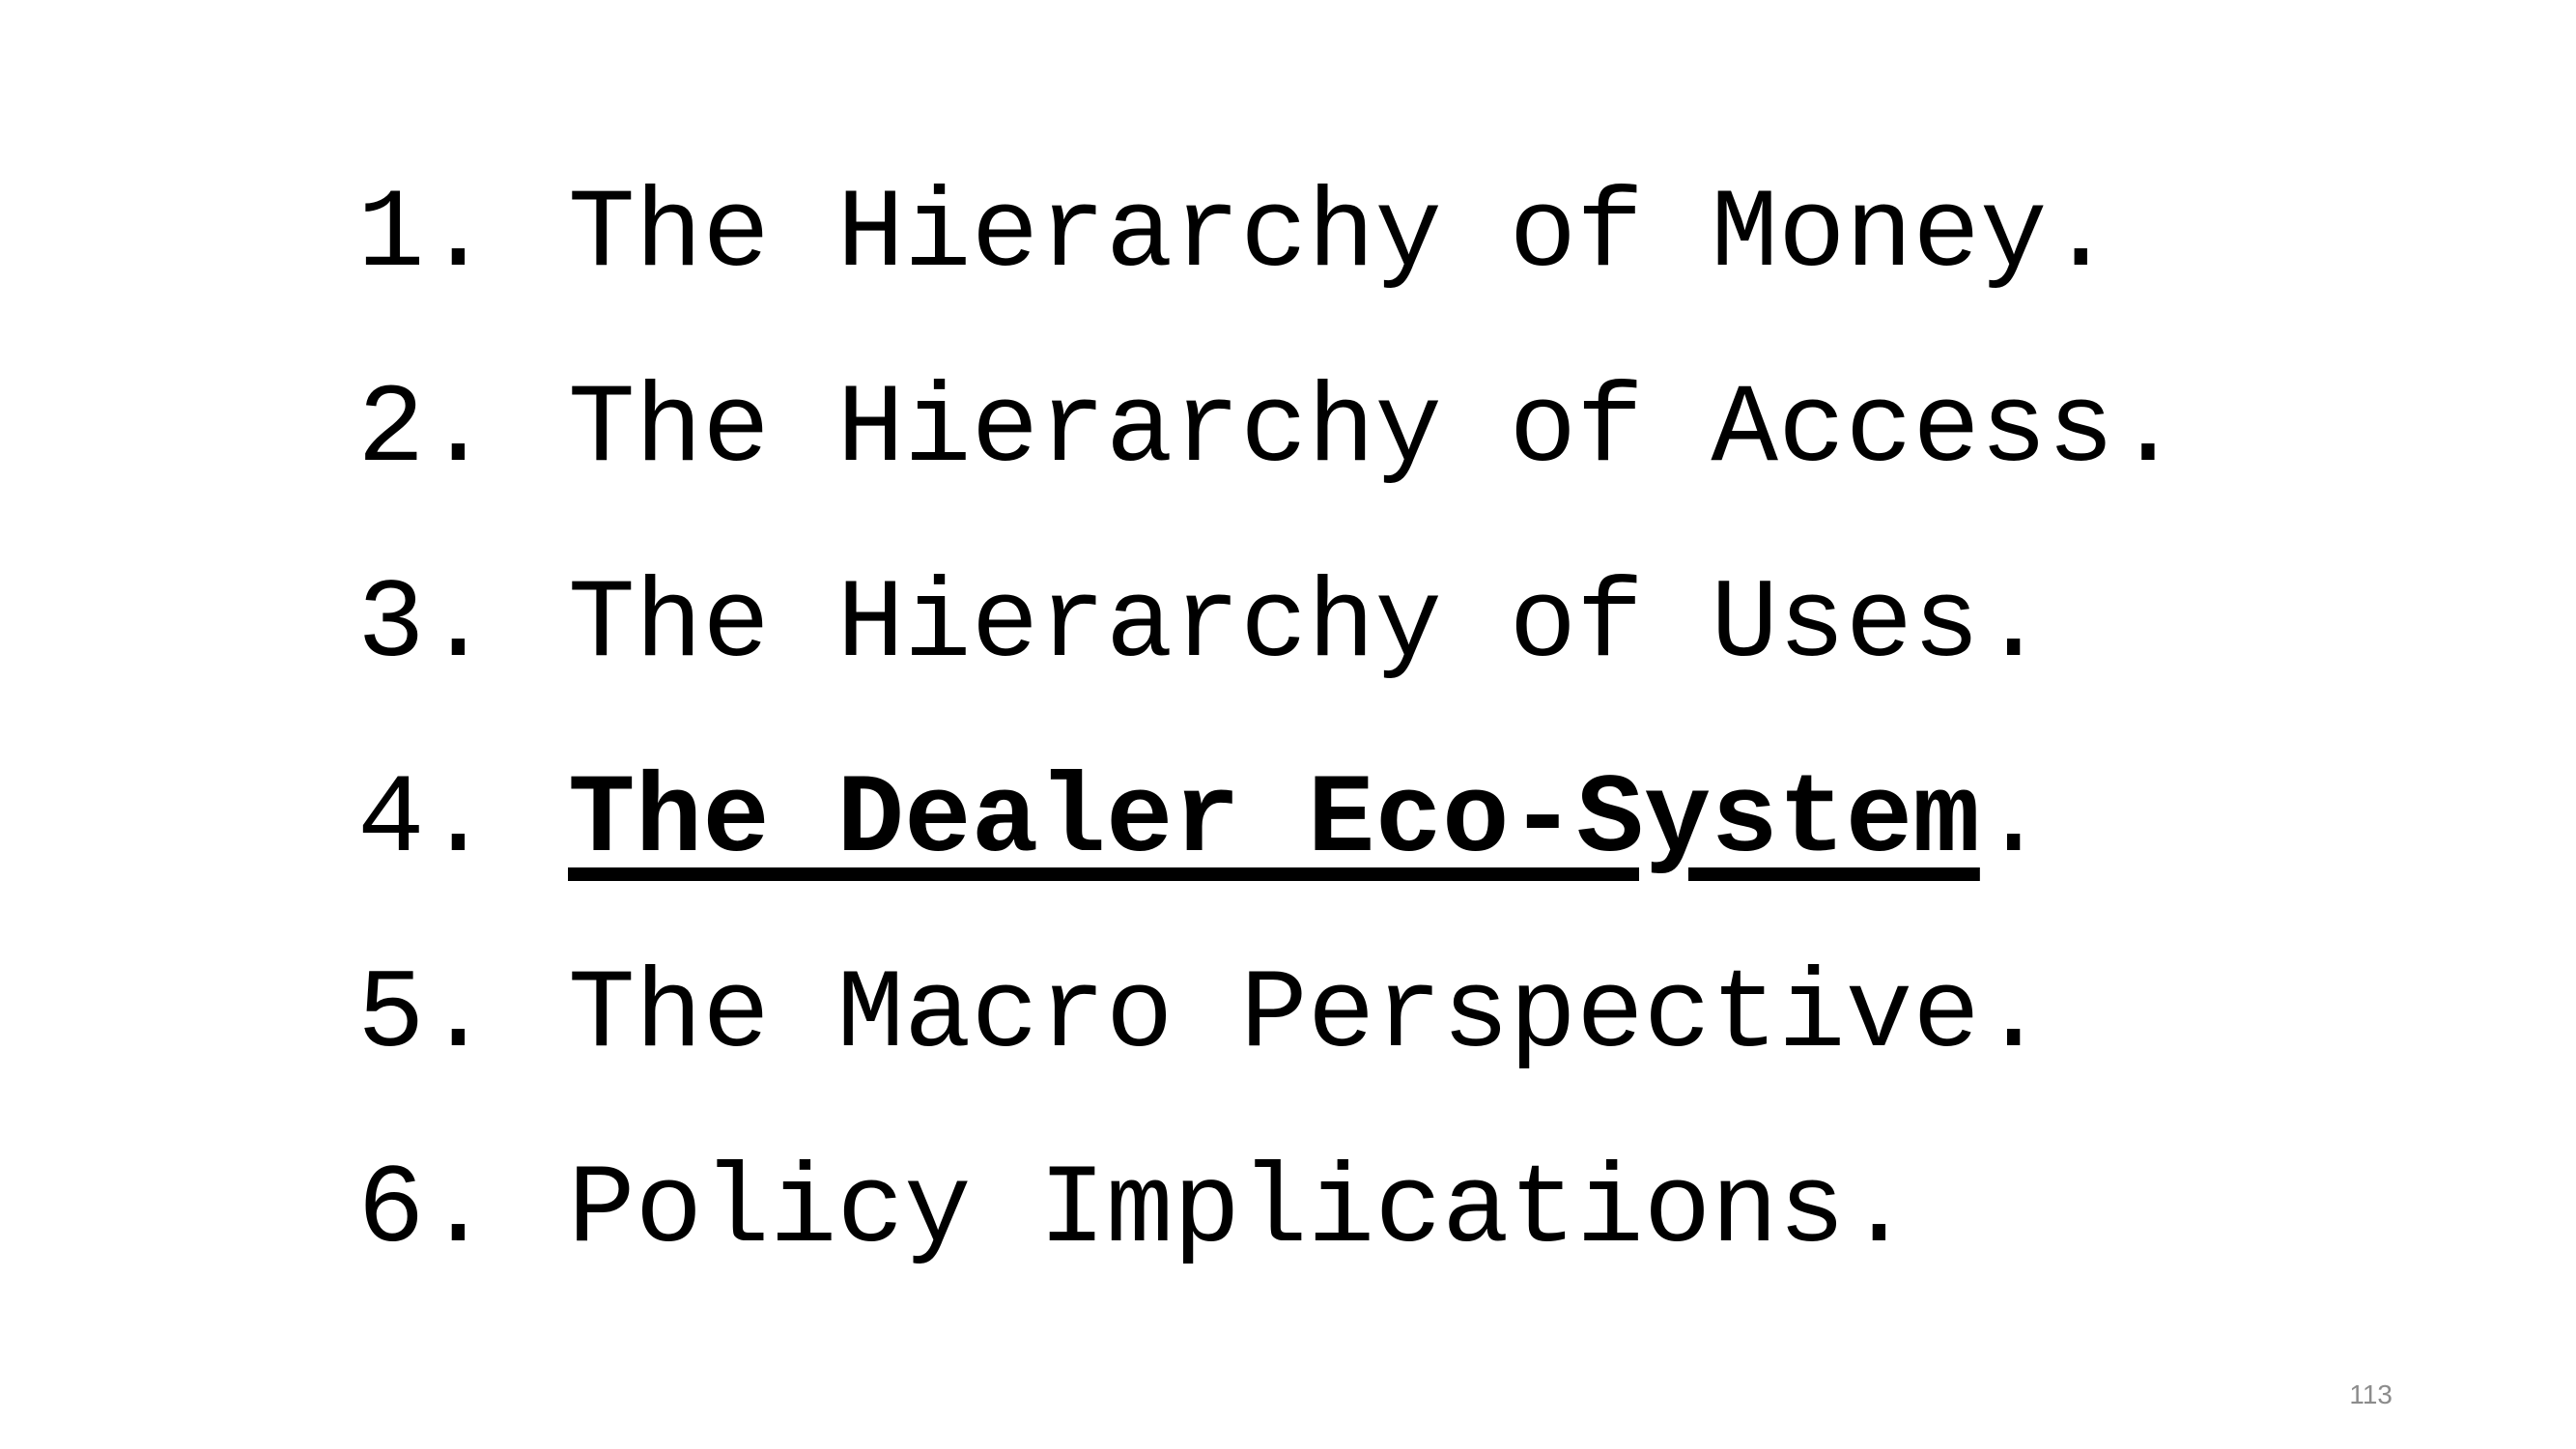  I want to click on item-text: The Hierarchy of Money, so click(1308, 234).